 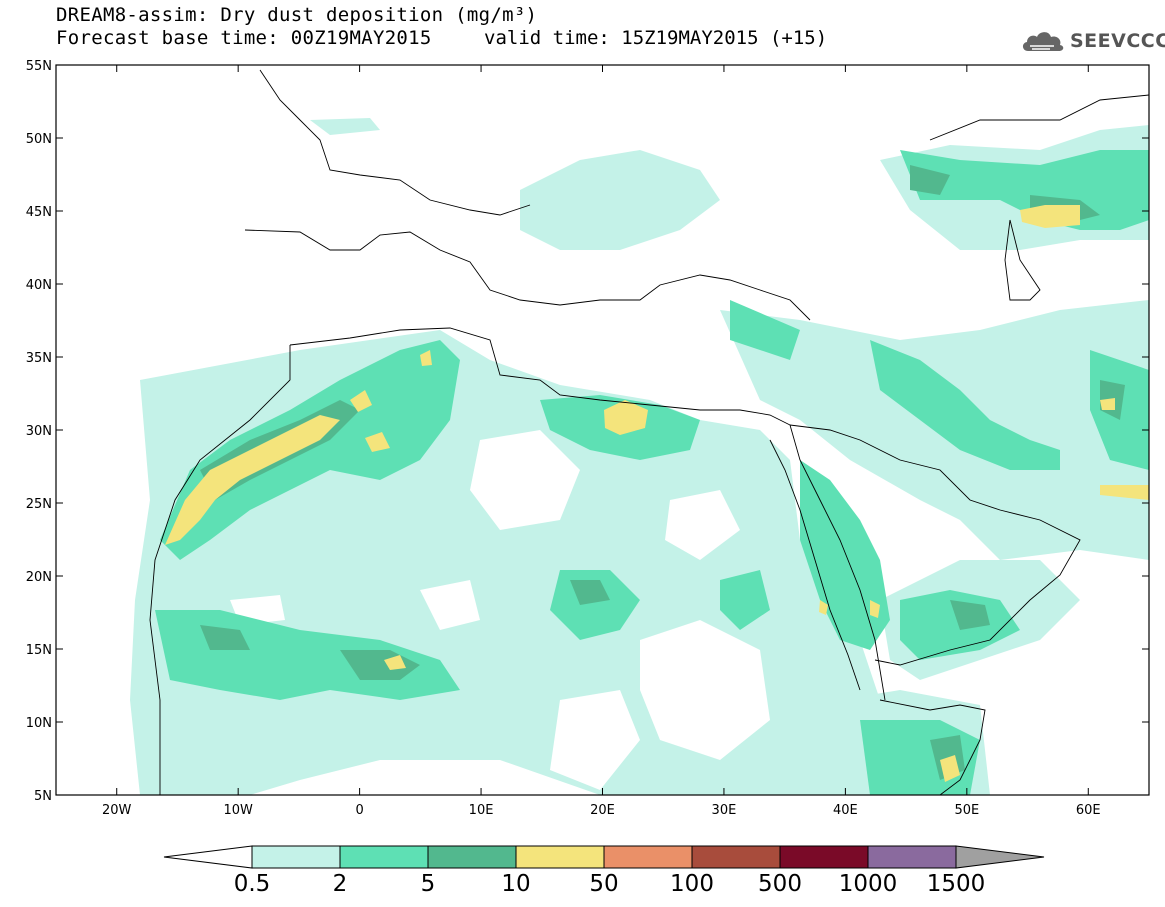 What do you see at coordinates (39, 504) in the screenshot?
I see `y-tick-label: 25N` at bounding box center [39, 504].